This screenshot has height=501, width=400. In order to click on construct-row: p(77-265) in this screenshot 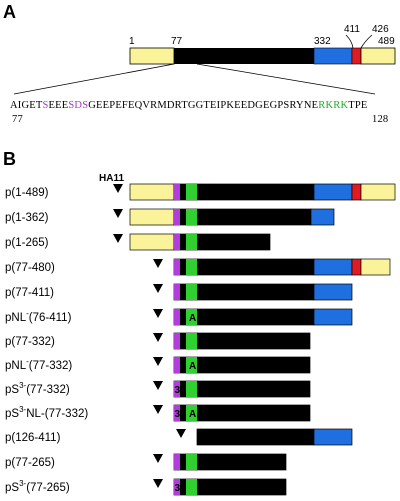, I will do `click(146, 462)`.